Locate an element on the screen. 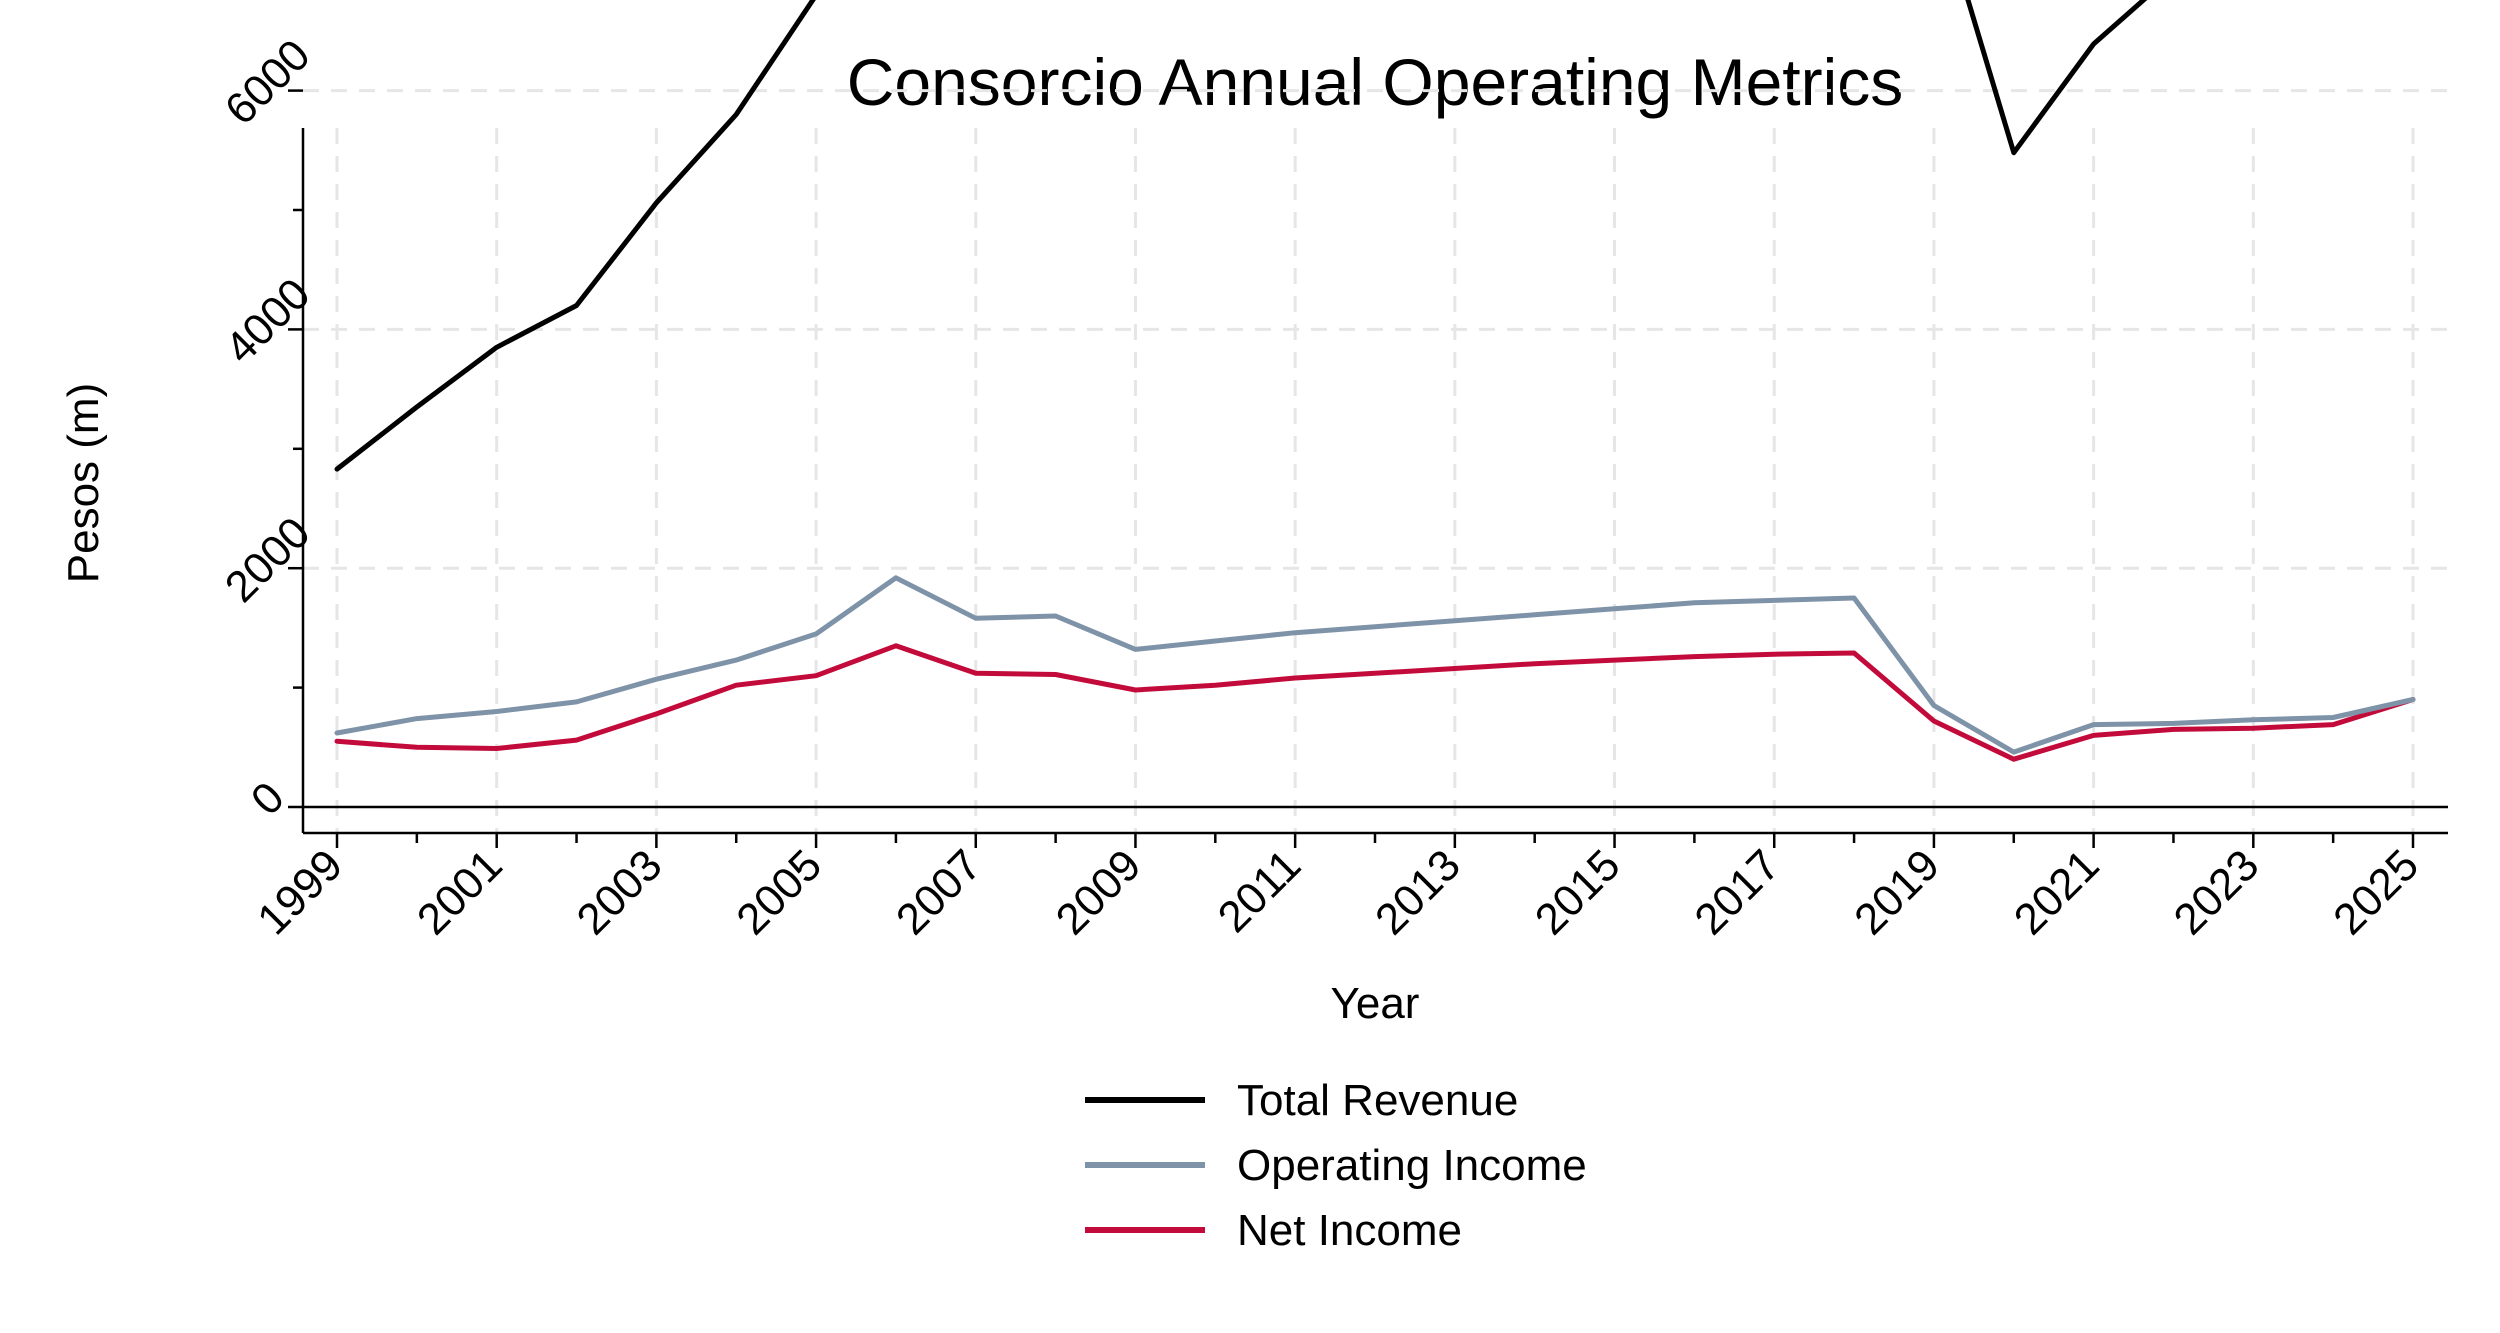  legend-label: Total Revenue is located at coordinates (1377, 1100).